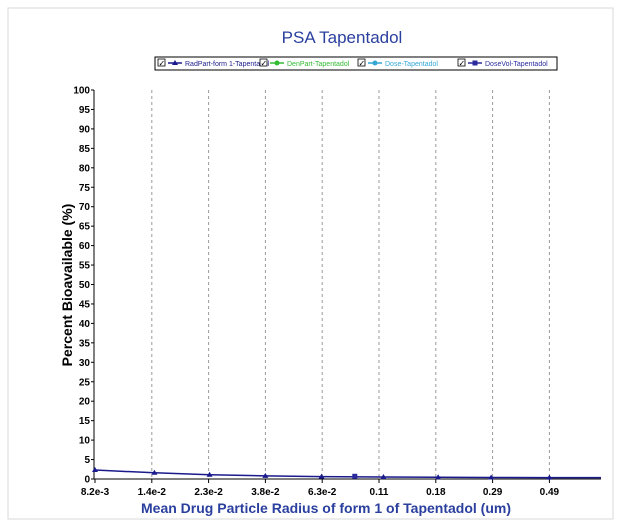 This screenshot has width=621, height=527. I want to click on y-tick-label: 100, so click(81, 91).